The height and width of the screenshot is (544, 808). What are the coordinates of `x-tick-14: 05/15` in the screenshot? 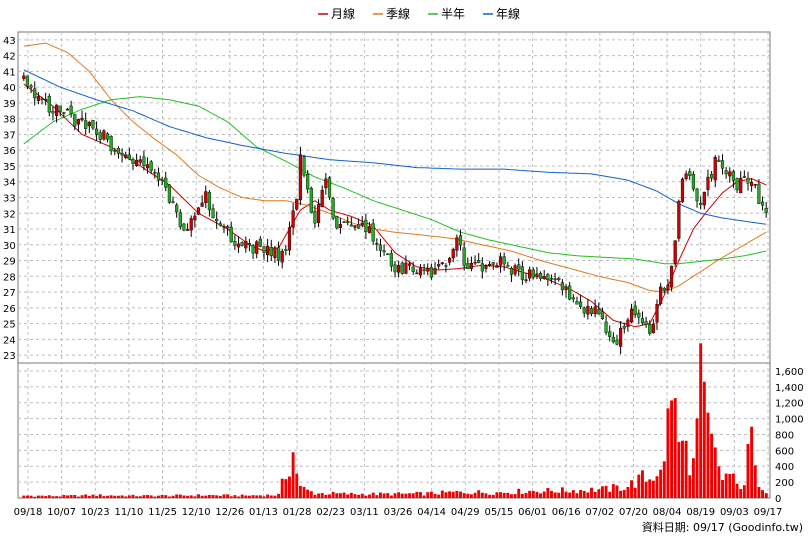 It's located at (498, 512).